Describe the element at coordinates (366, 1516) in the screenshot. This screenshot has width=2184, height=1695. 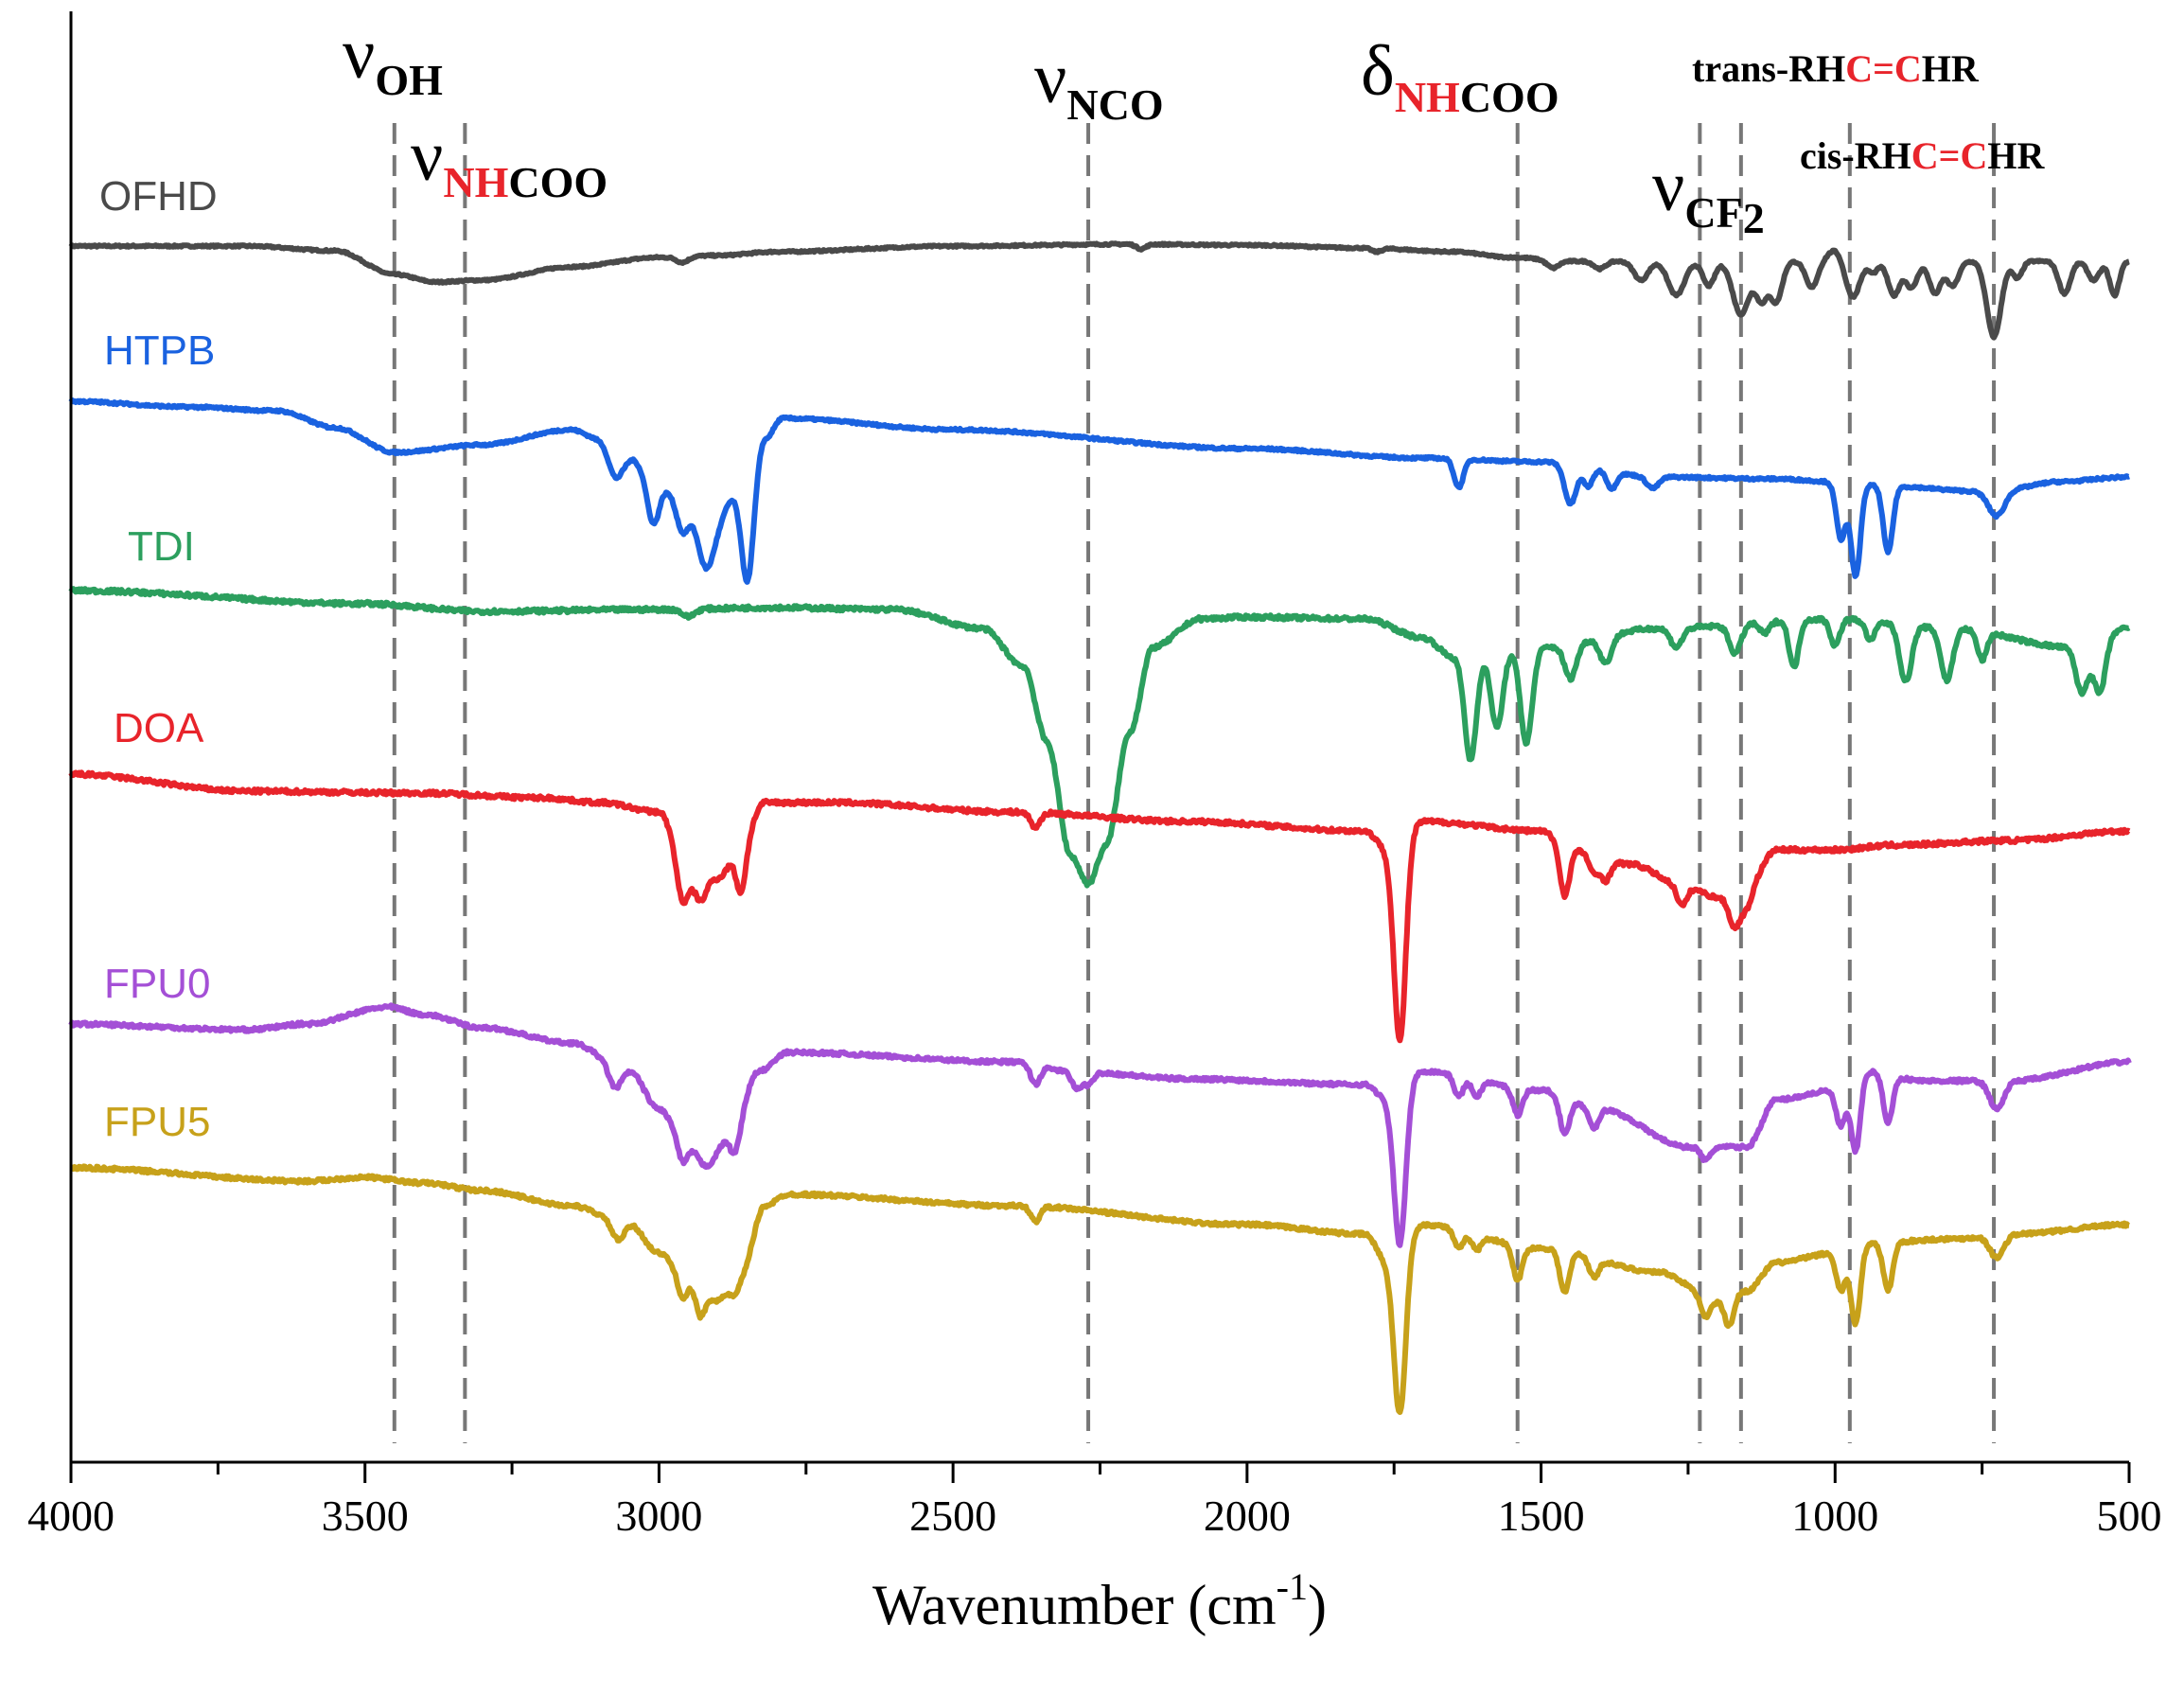
I see `x-tick-label-3500: 3500` at that location.